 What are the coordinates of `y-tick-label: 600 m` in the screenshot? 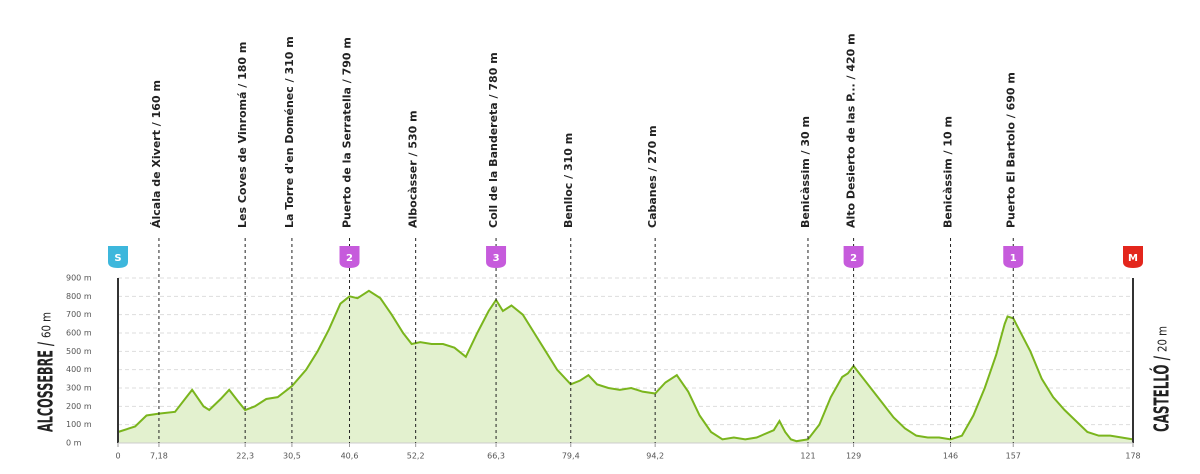 It's located at (79, 333).